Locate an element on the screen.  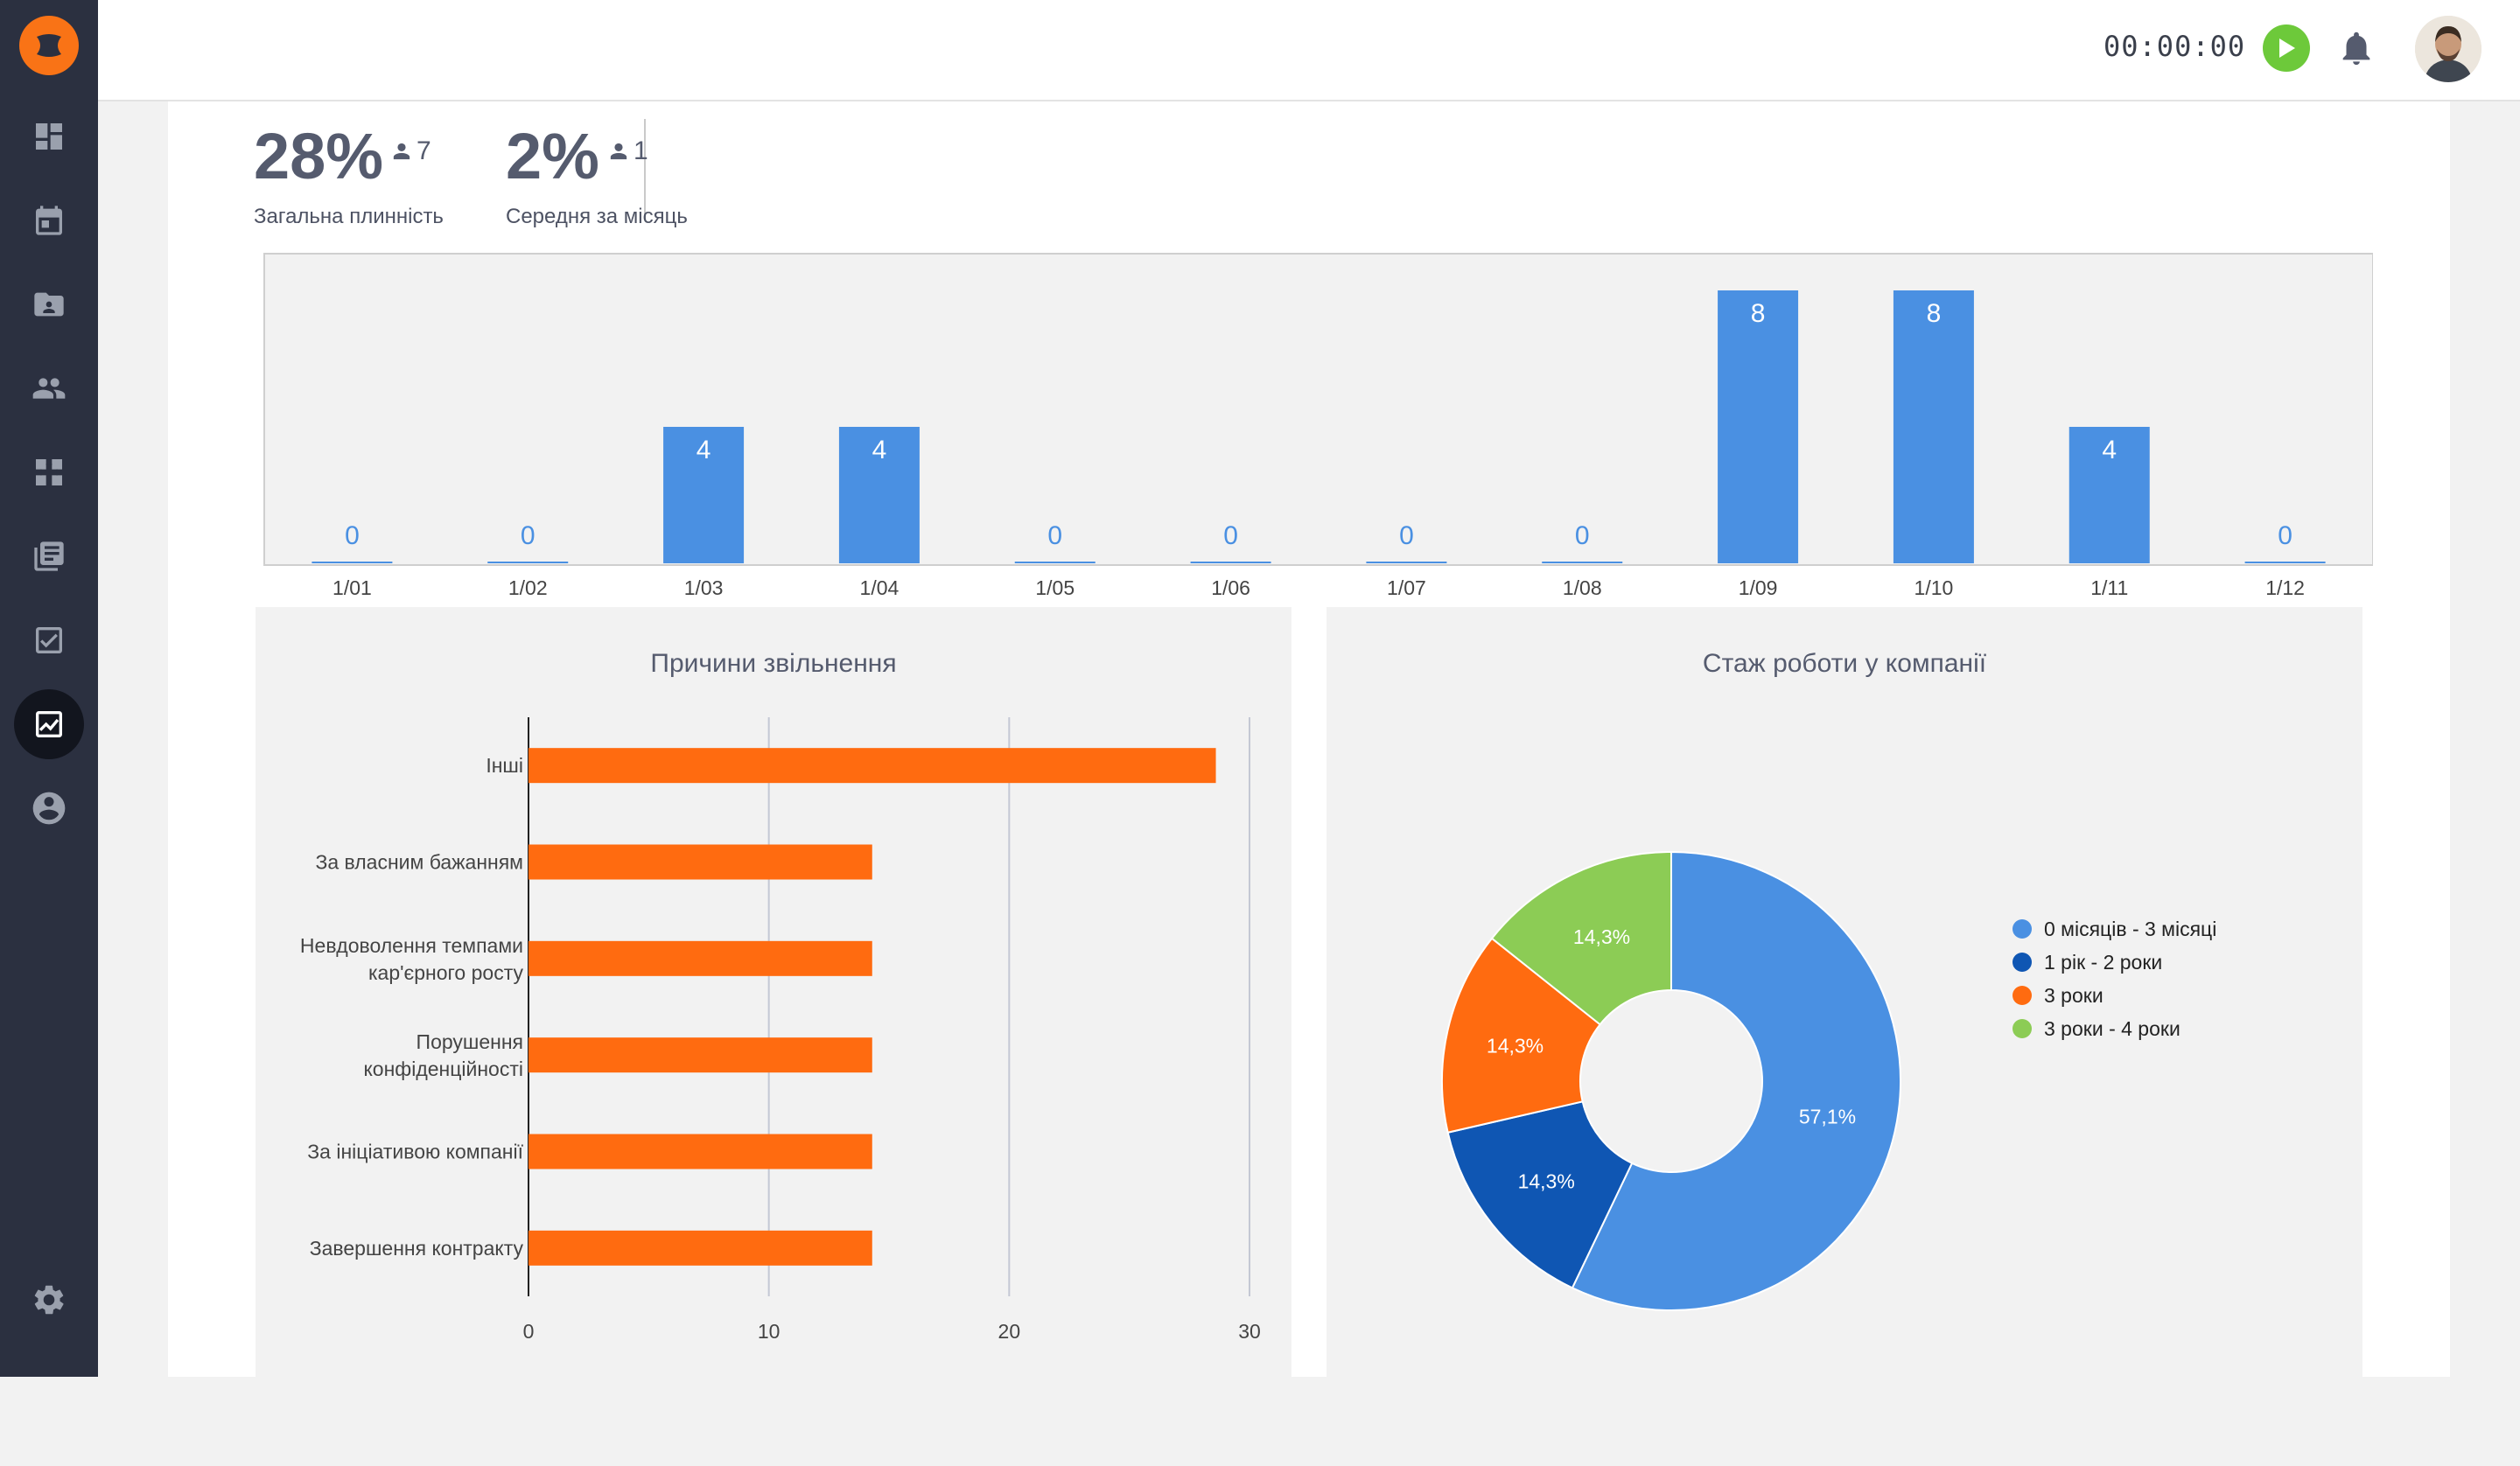
stat-overall: 28% 7 Загальна плинність is located at coordinates (349, 176).